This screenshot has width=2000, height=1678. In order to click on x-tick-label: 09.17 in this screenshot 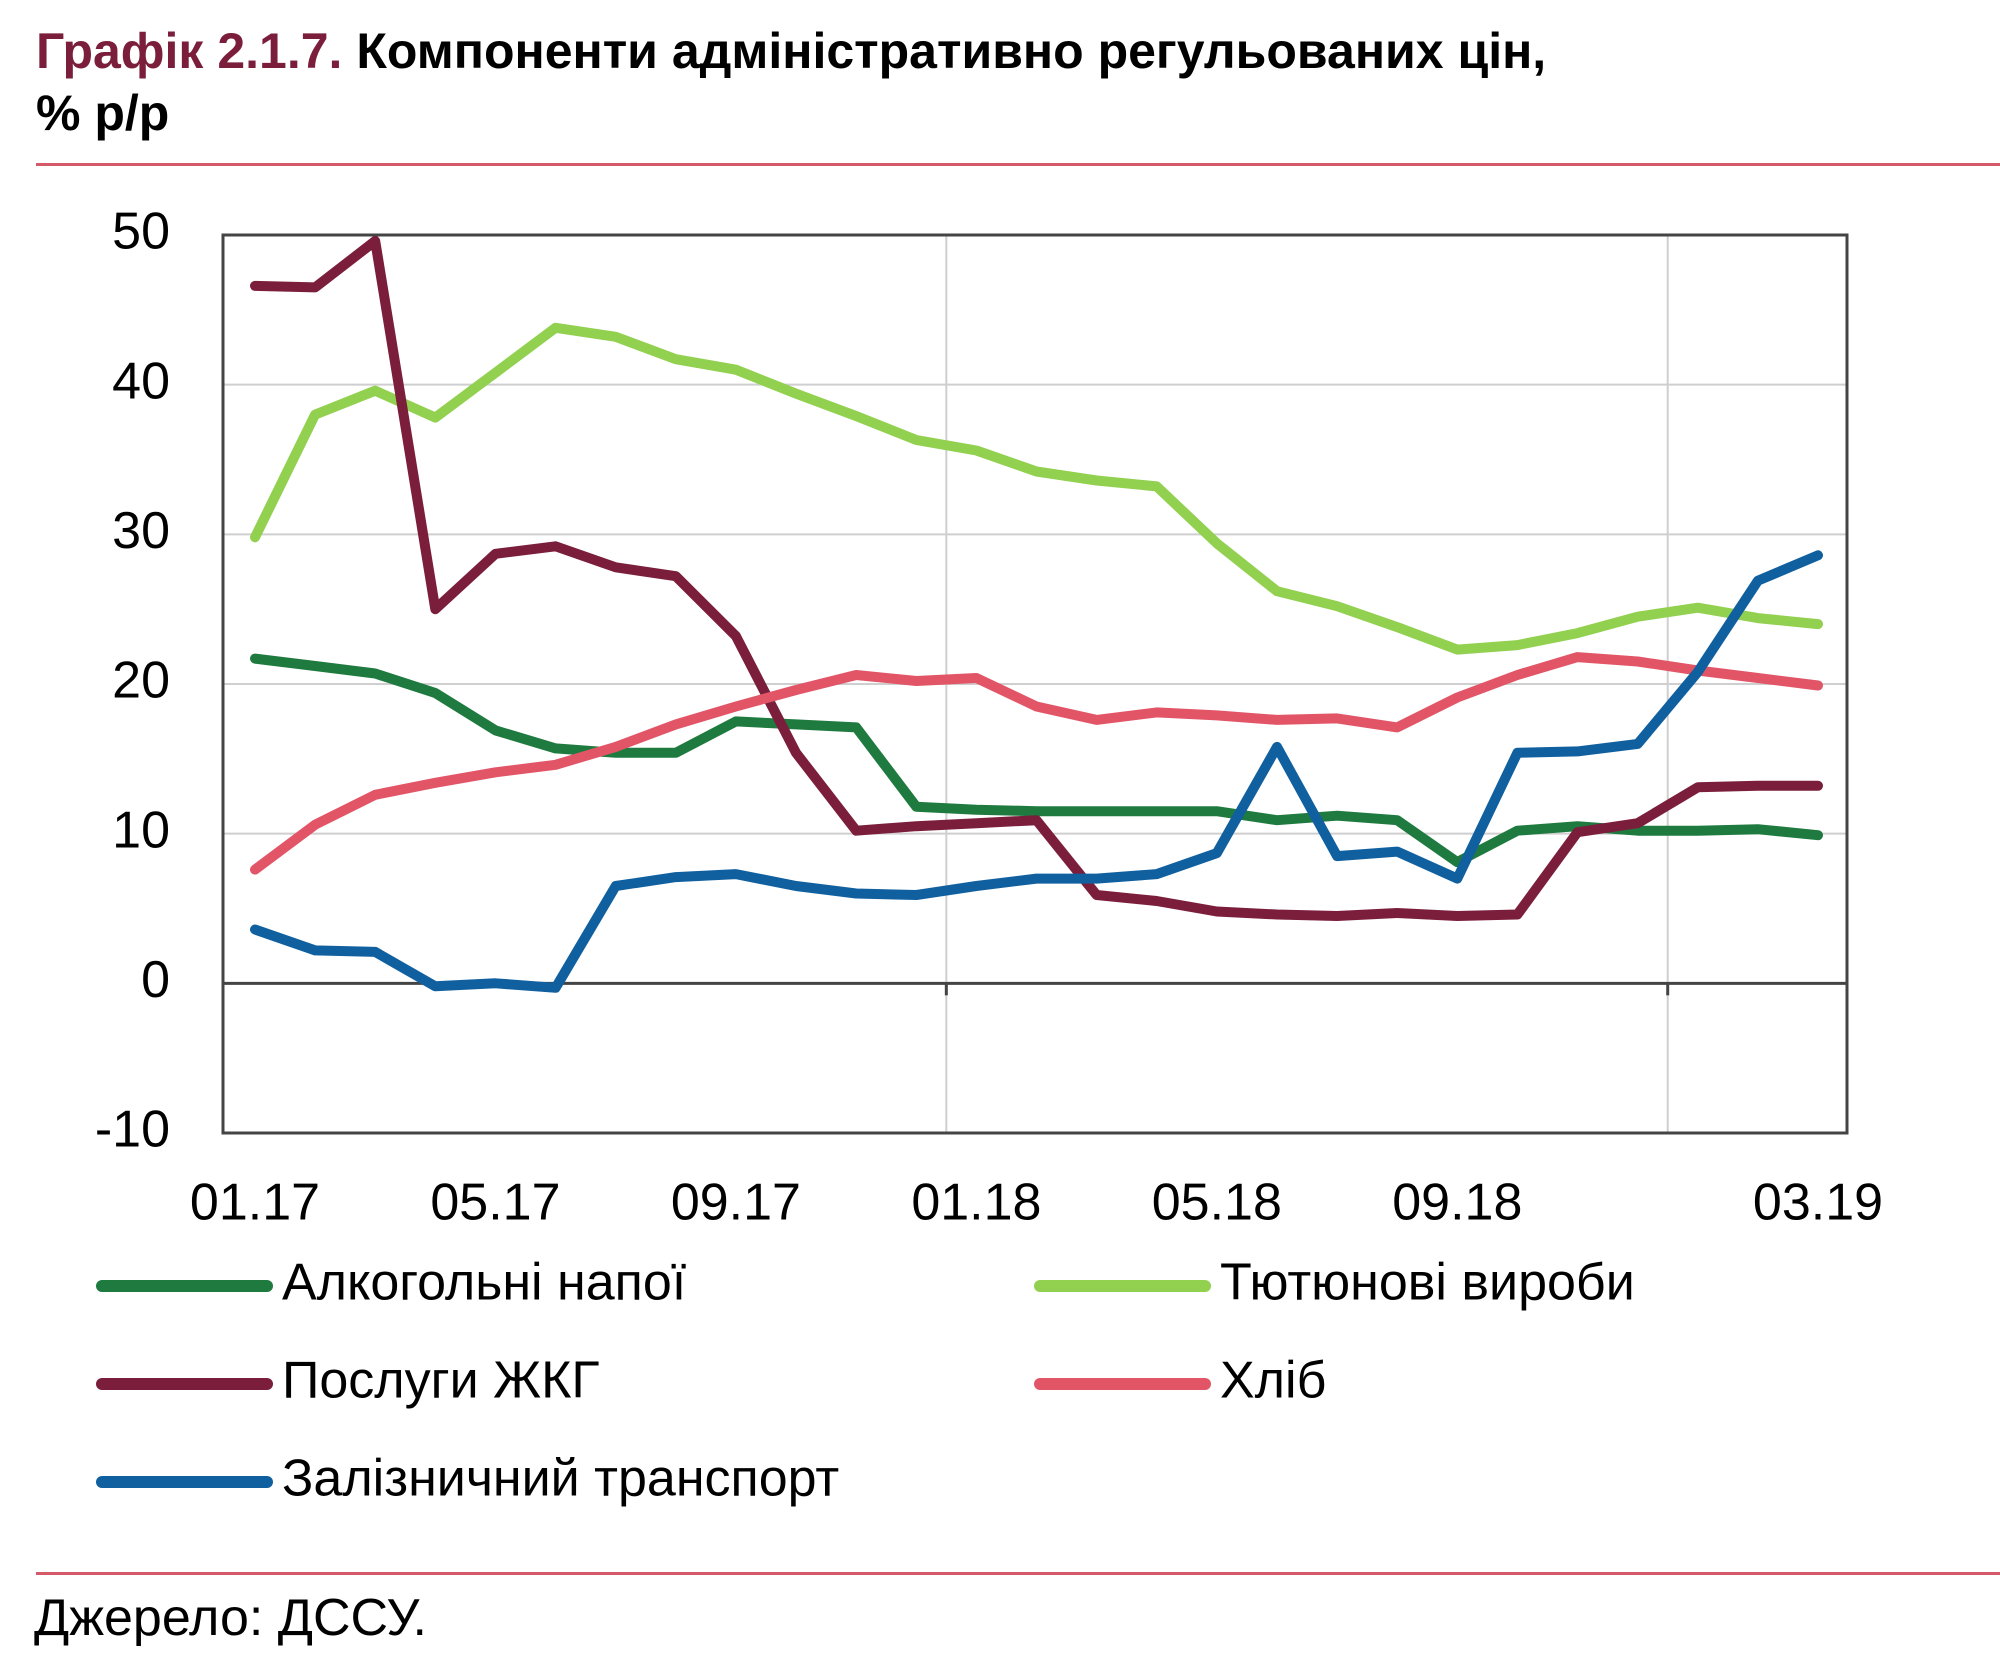, I will do `click(736, 1203)`.